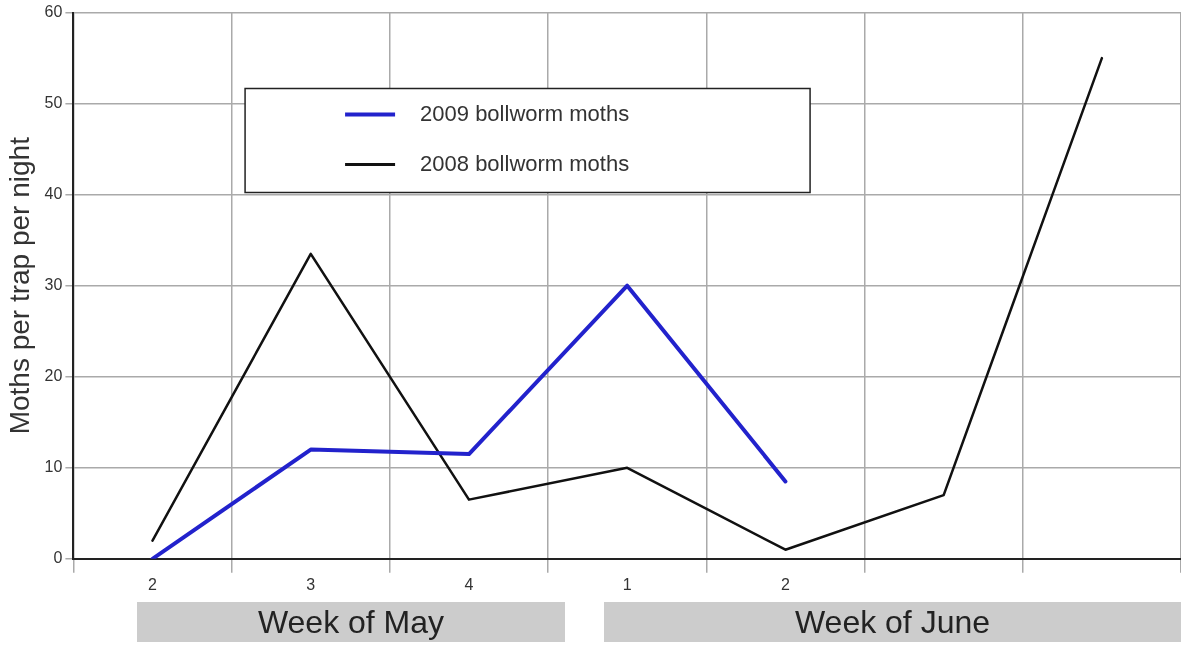  I want to click on y-tick-label: 30, so click(53, 285).